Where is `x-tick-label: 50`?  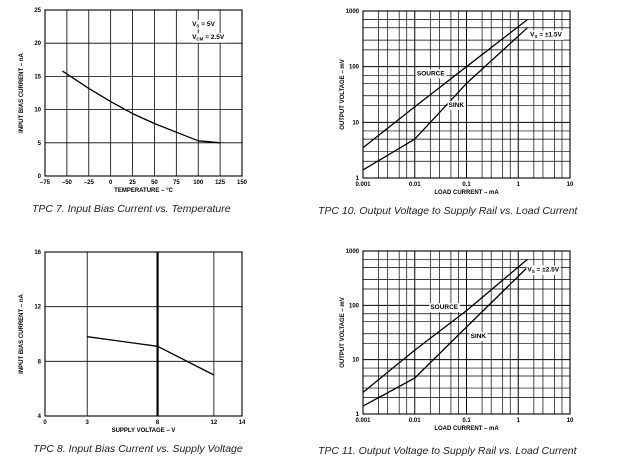 x-tick-label: 50 is located at coordinates (154, 183).